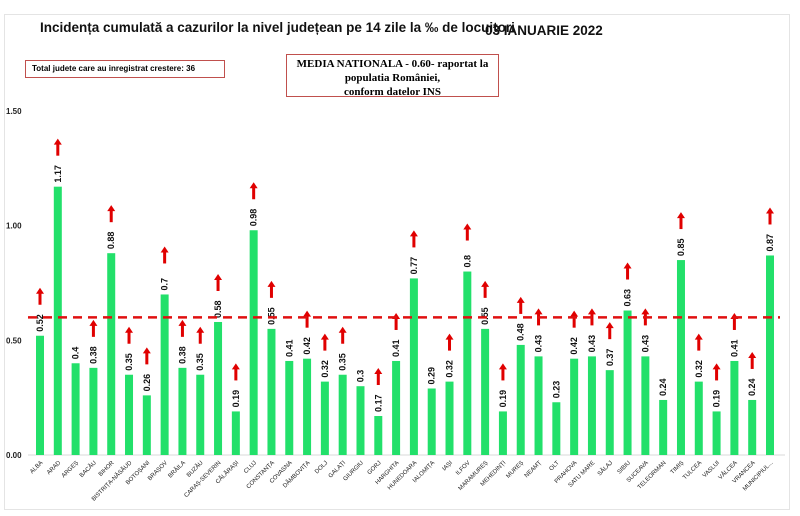 Image resolution: width=800 pixels, height=516 pixels. Describe the element at coordinates (147, 383) in the screenshot. I see `data-label: 0.26` at that location.